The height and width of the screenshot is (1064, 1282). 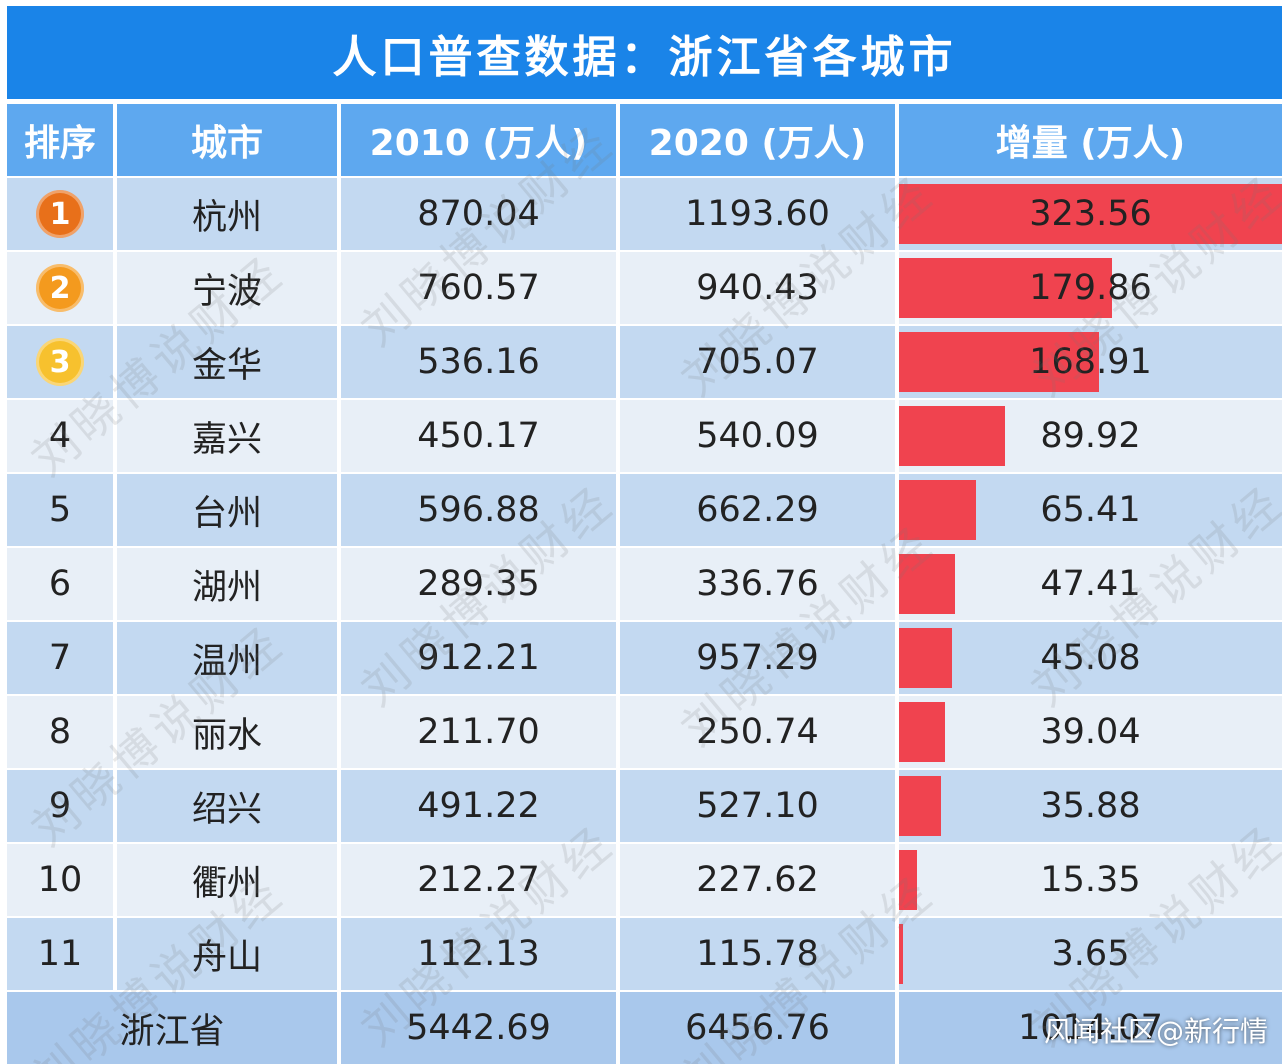 I want to click on city-cell: 台州, so click(x=229, y=510).